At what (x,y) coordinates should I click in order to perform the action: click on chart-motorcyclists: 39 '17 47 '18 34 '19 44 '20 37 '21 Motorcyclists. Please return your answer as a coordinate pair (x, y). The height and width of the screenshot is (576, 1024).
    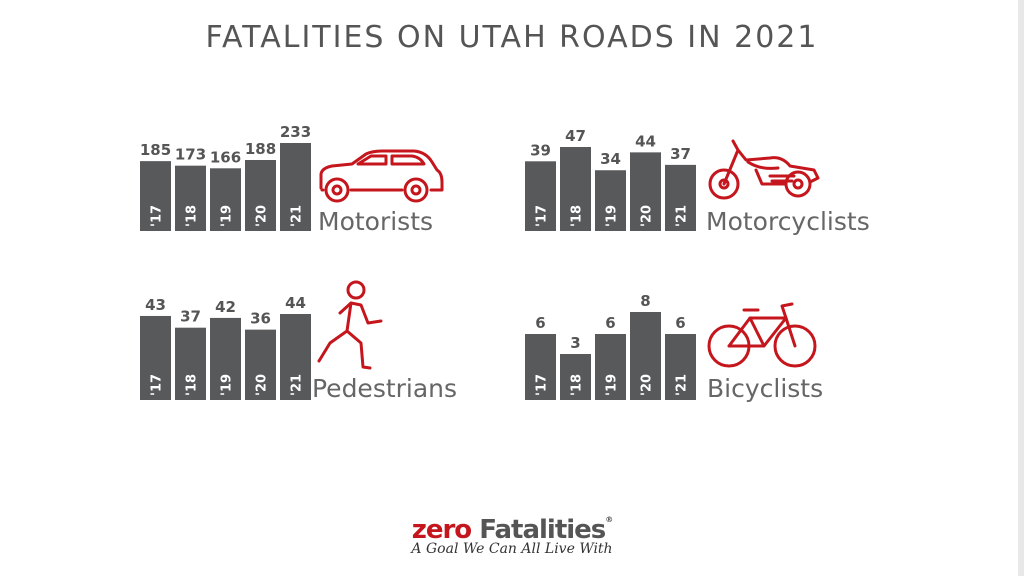
    Looking at the image, I should click on (697, 181).